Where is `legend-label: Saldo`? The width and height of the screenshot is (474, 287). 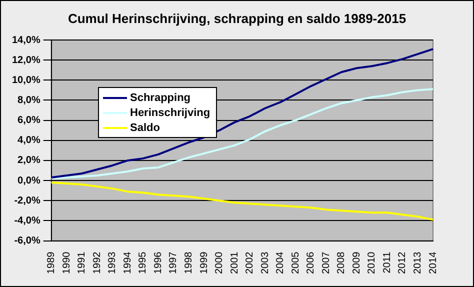
legend-label: Saldo is located at coordinates (145, 127).